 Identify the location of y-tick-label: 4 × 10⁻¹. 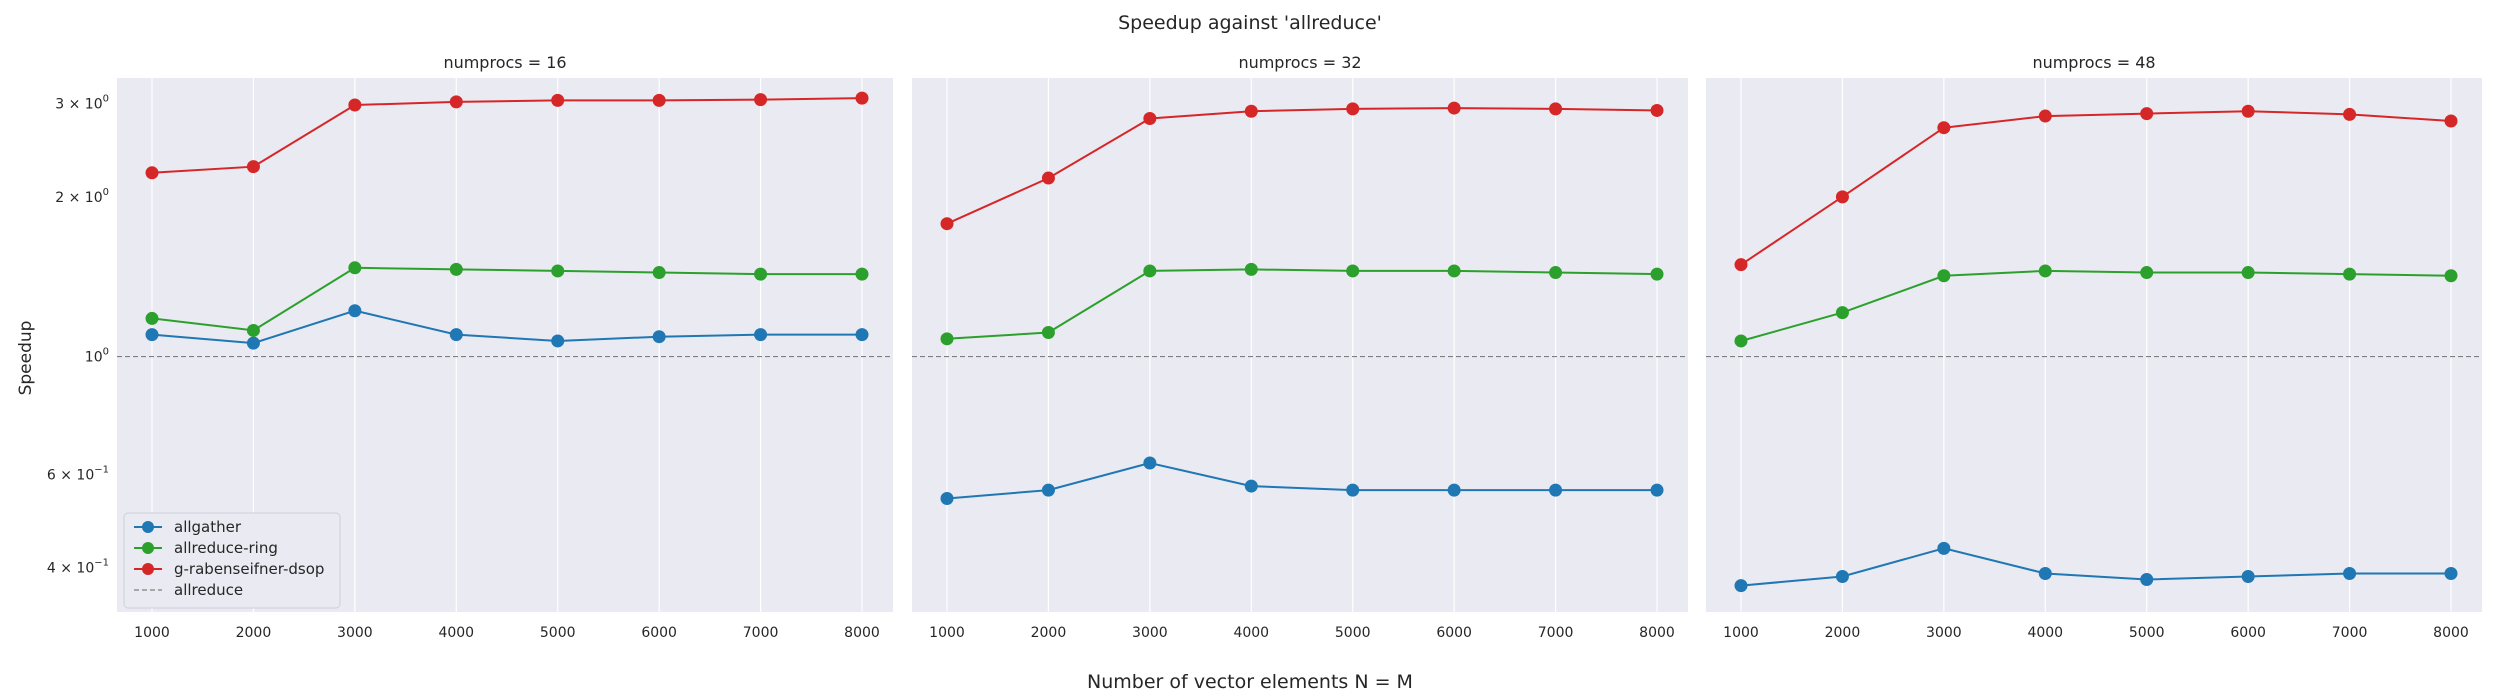
(78, 567).